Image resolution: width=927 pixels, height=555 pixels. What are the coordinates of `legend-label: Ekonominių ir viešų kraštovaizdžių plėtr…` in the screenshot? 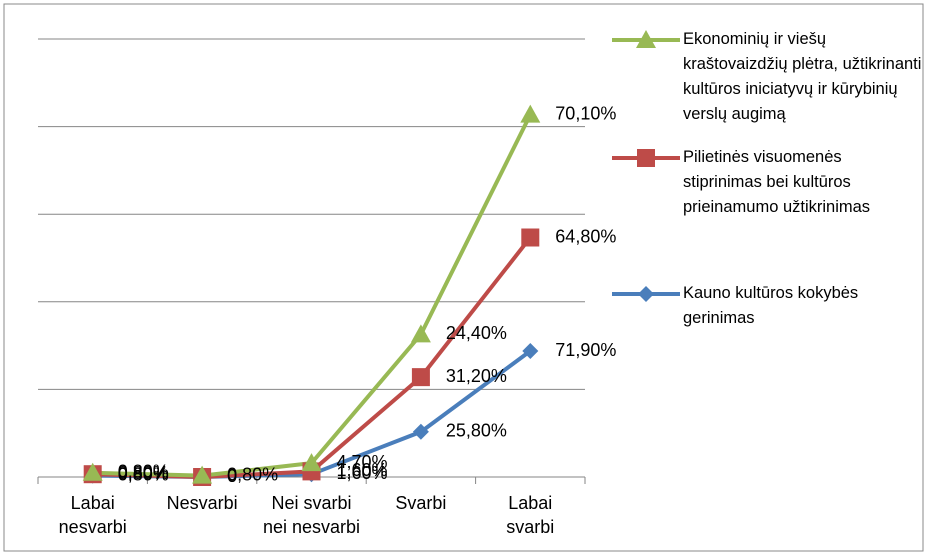 It's located at (802, 76).